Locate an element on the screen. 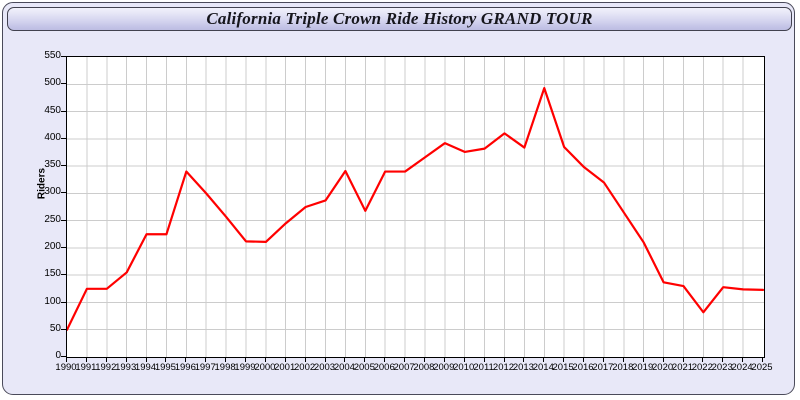 This screenshot has height=400, width=800. x-axis-tick: 2008 is located at coordinates (424, 367).